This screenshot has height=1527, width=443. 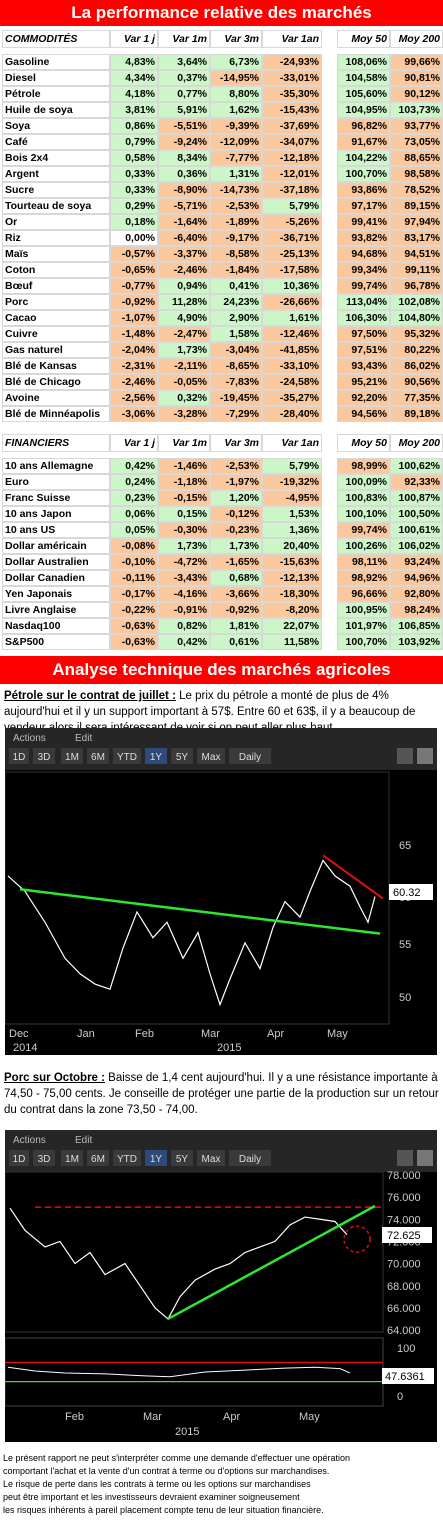 I want to click on value-cell: 88,65%, so click(x=416, y=158).